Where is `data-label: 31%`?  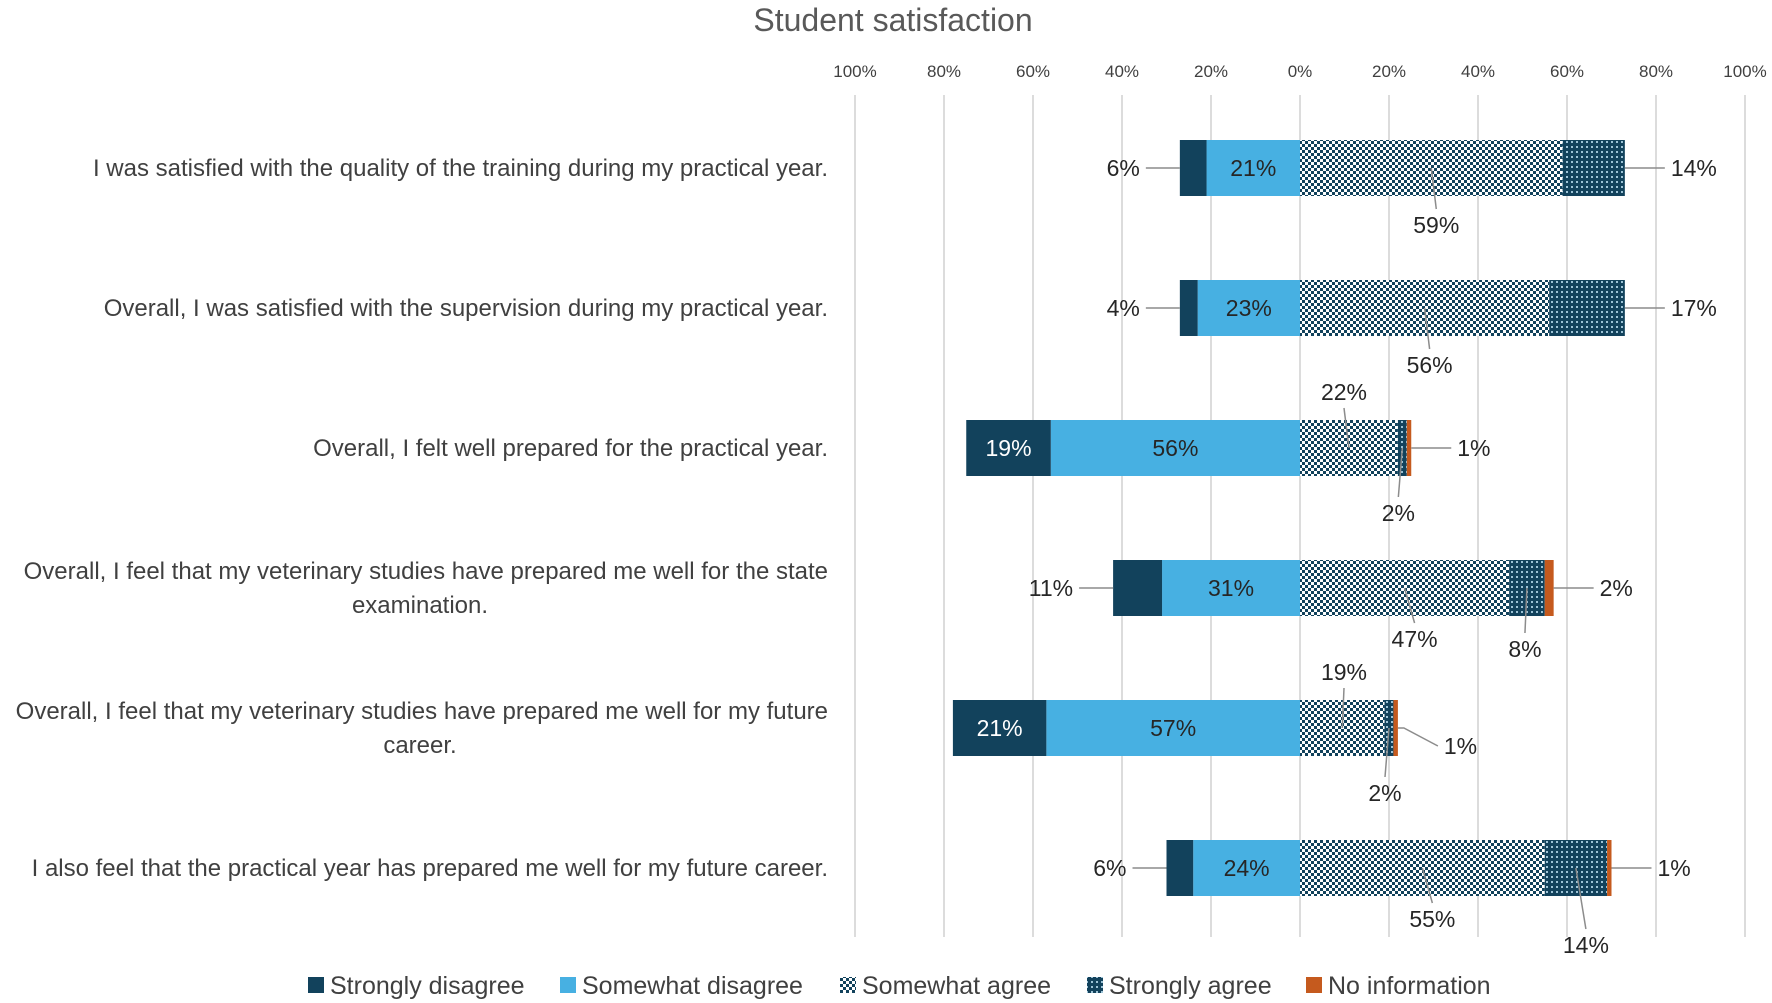 data-label: 31% is located at coordinates (1231, 588).